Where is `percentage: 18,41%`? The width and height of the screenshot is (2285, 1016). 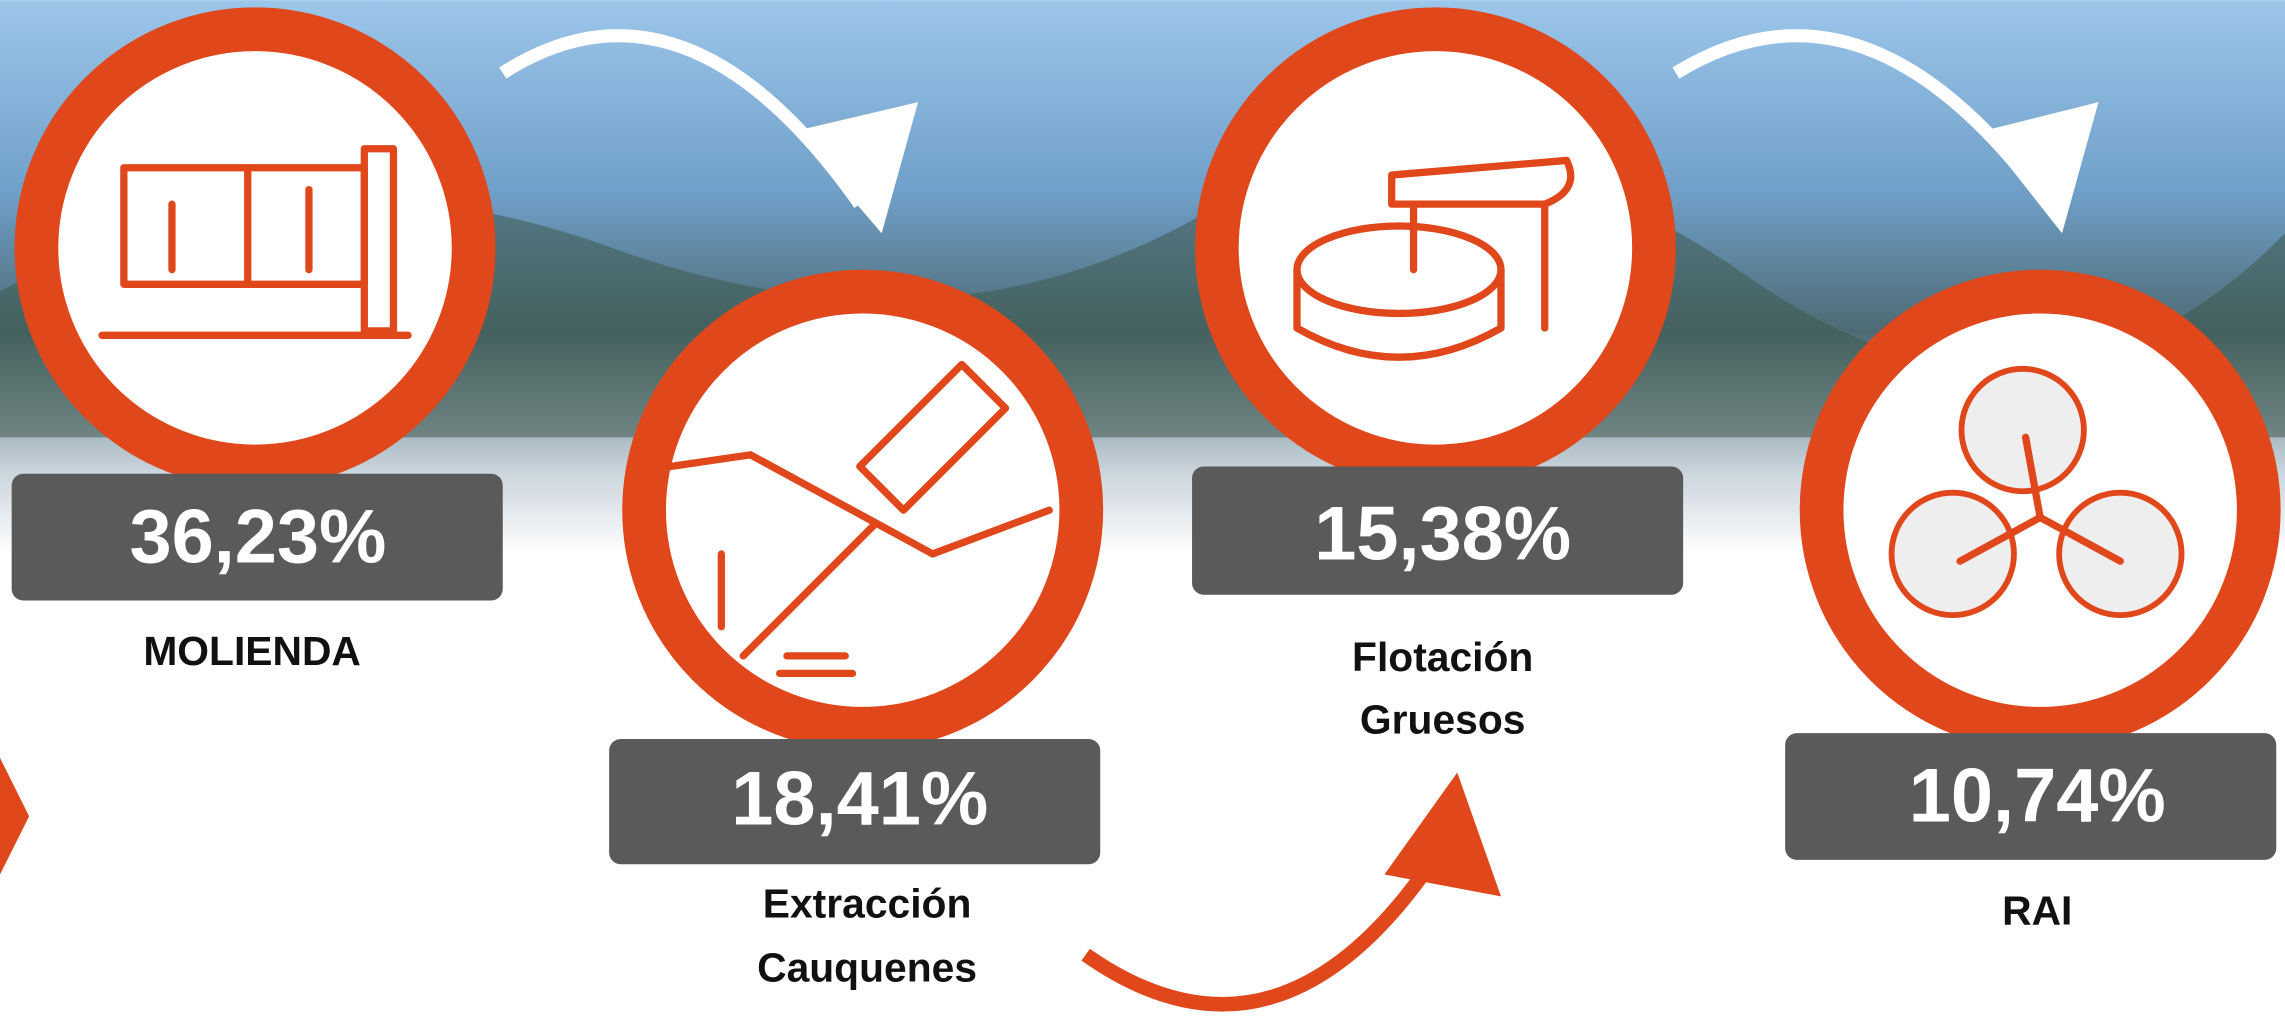
percentage: 18,41% is located at coordinates (859, 799).